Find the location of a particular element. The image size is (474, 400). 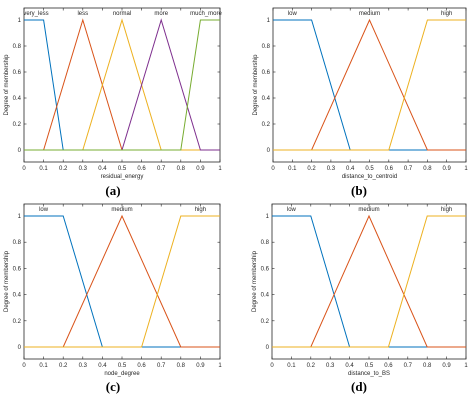

panel-label: (b) is located at coordinates (359, 190).